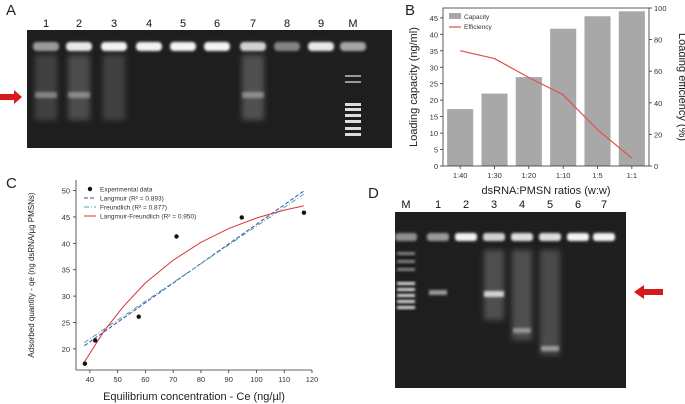  What do you see at coordinates (658, 40) in the screenshot?
I see `chart-b-y2tick-label: 80` at bounding box center [658, 40].